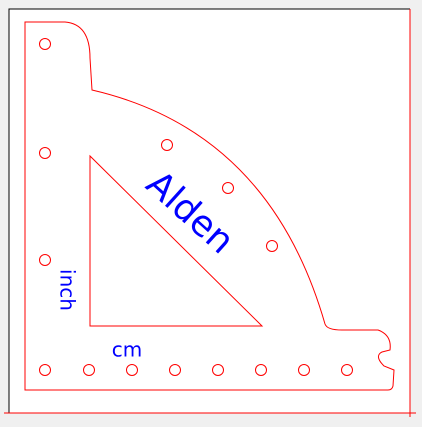 The width and height of the screenshot is (422, 427). I want to click on unit-label-inch: inch, so click(68, 290).